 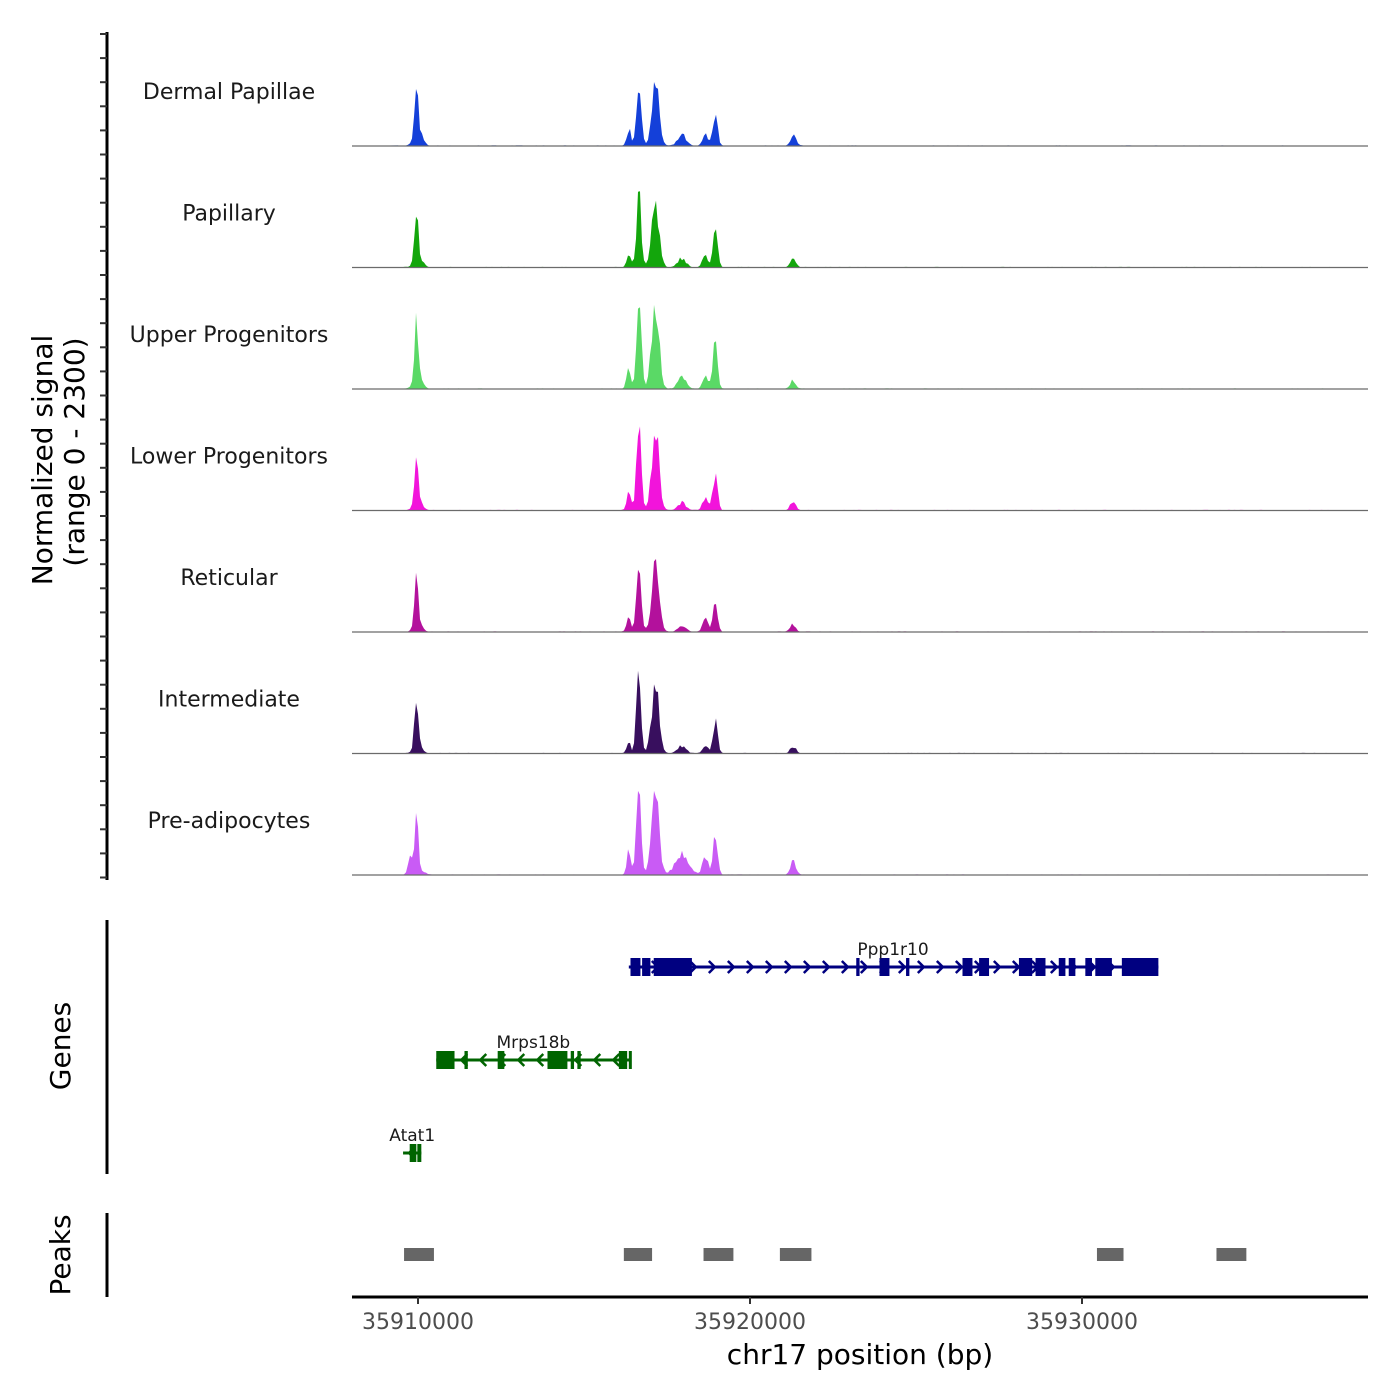 I want to click on y-axis-title: Normalized signal (range 0 - 2300), so click(x=58, y=460).